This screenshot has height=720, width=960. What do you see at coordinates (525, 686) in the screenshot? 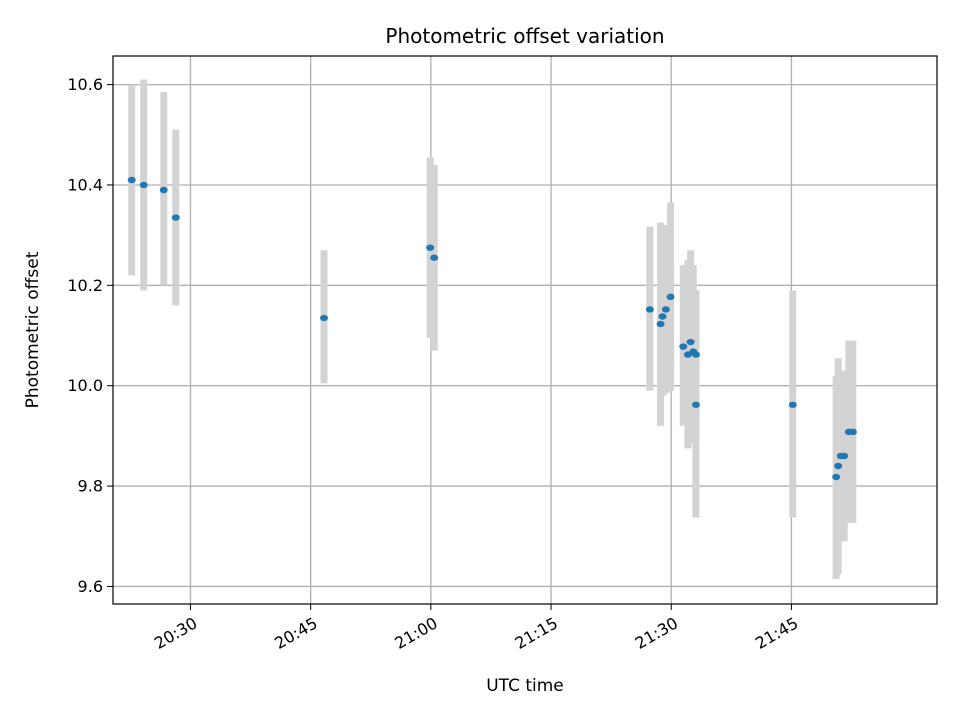
I see `x-axis-label: UTC time` at bounding box center [525, 686].